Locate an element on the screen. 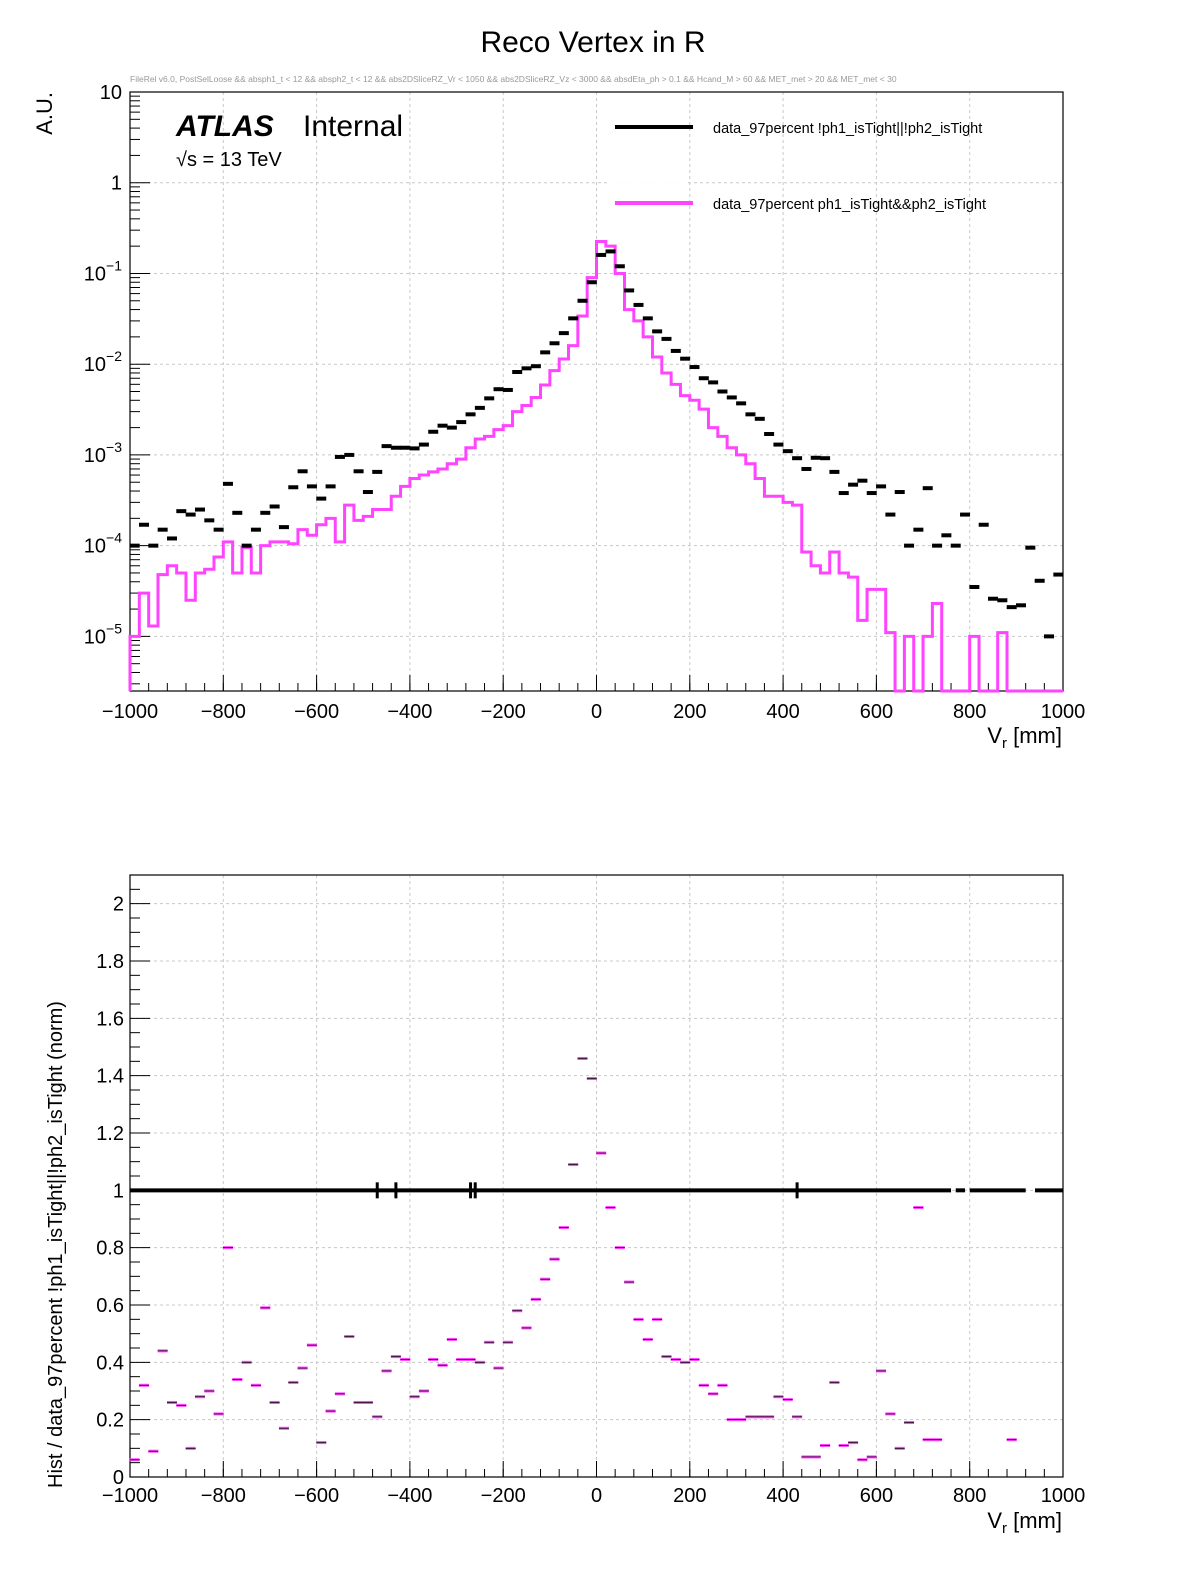 Image resolution: width=1196 pixels, height=1572 pixels. top-x-axis-title-sub: r is located at coordinates (1004, 743).